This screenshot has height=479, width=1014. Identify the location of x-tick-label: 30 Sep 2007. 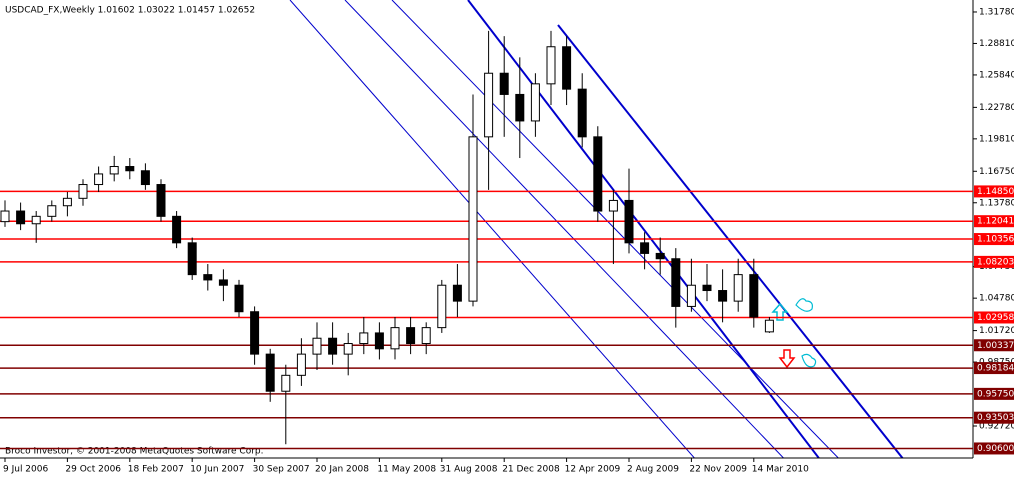
(281, 470).